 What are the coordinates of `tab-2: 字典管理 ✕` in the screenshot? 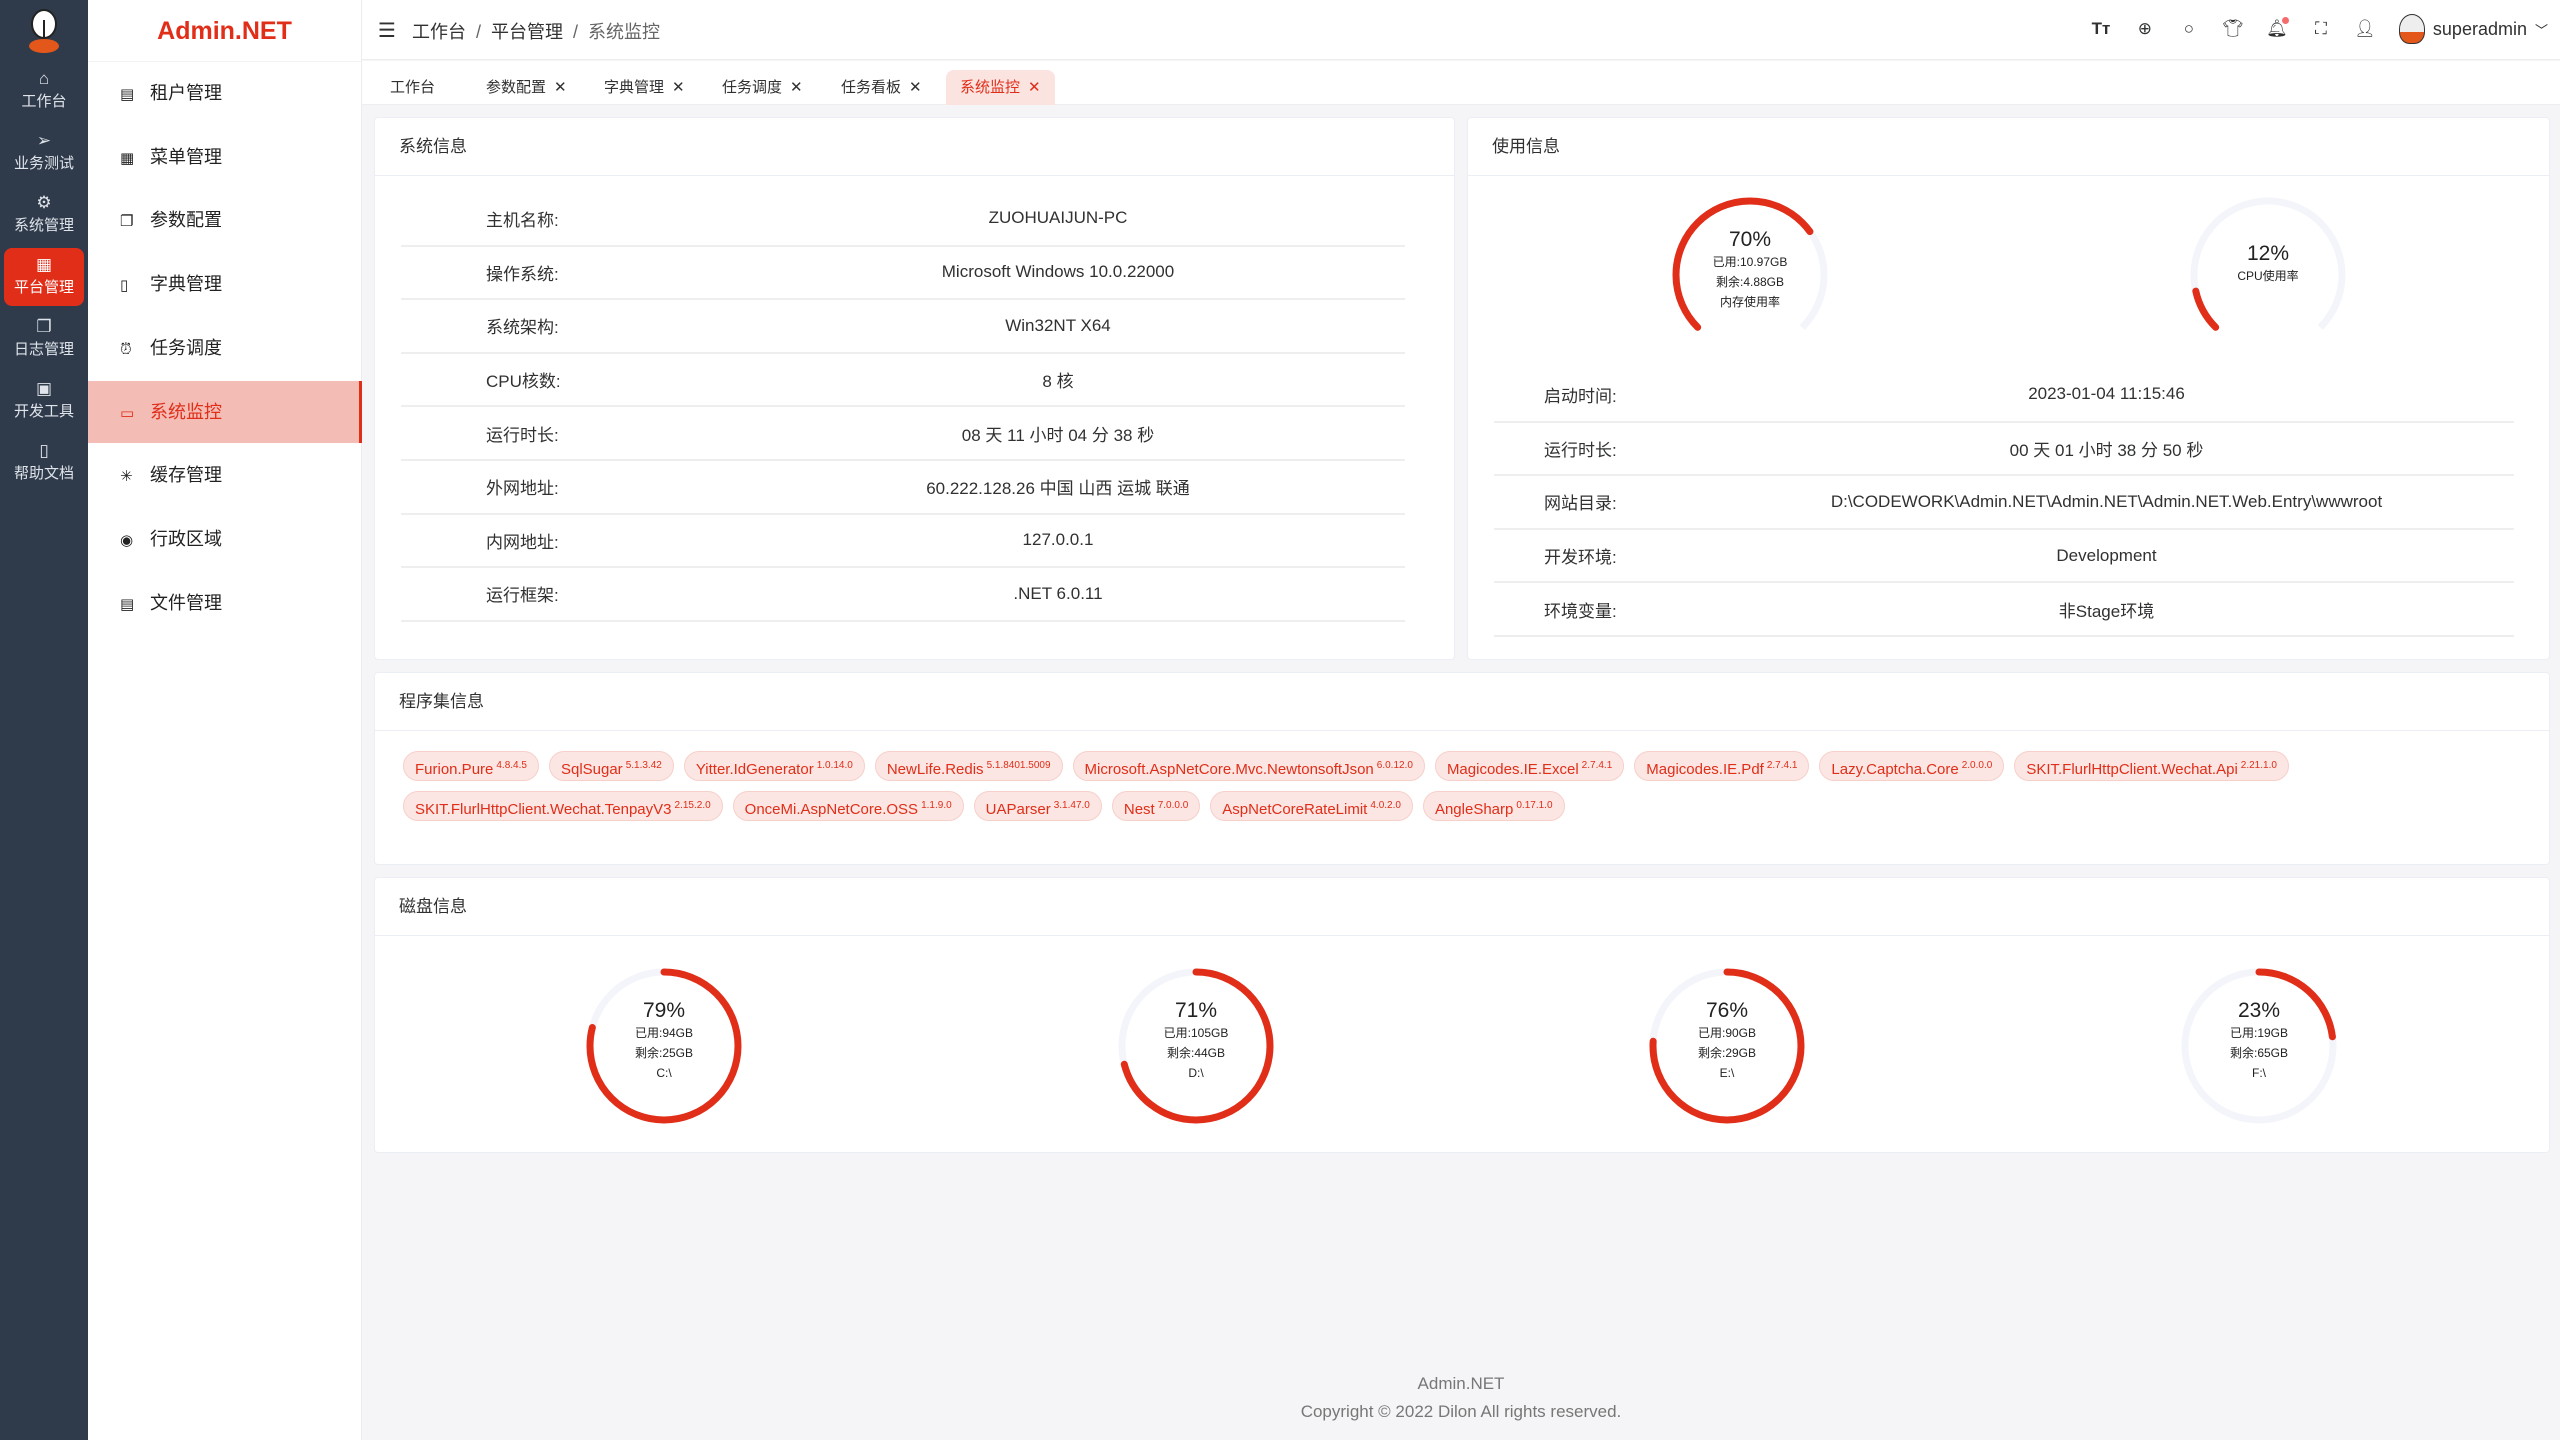 It's located at (644, 87).